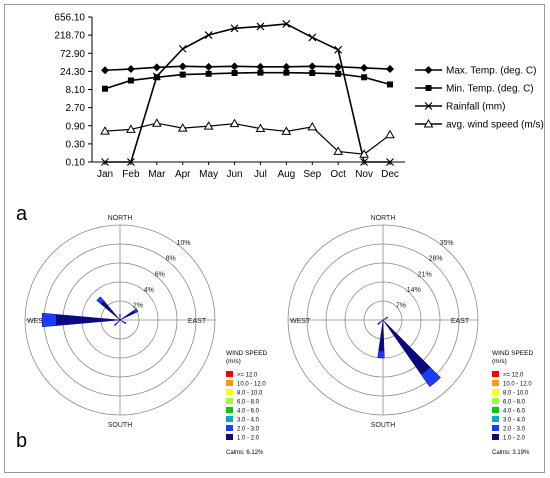 The image size is (550, 478). Describe the element at coordinates (383, 425) in the screenshot. I see `direction-south: SOUTH` at that location.